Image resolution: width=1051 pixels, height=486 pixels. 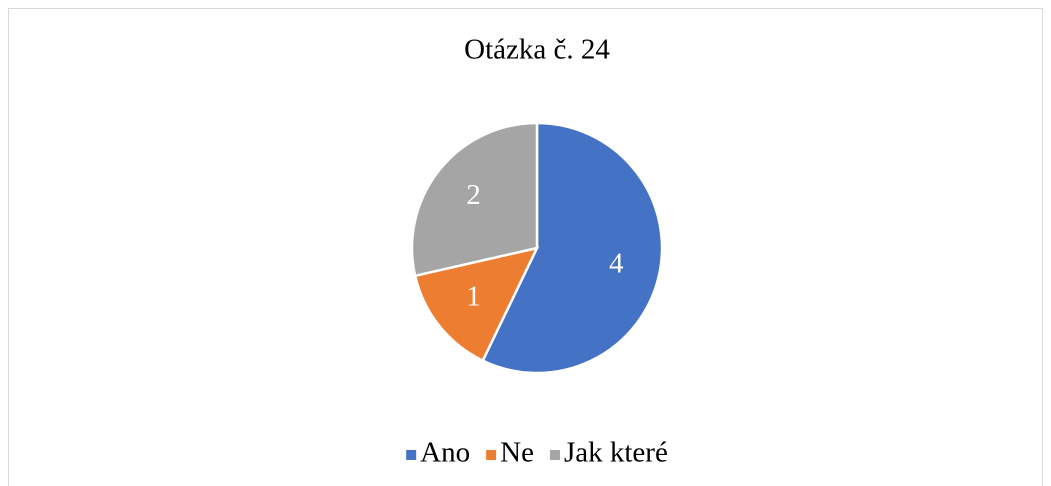 What do you see at coordinates (473, 296) in the screenshot?
I see `data-label: 1` at bounding box center [473, 296].